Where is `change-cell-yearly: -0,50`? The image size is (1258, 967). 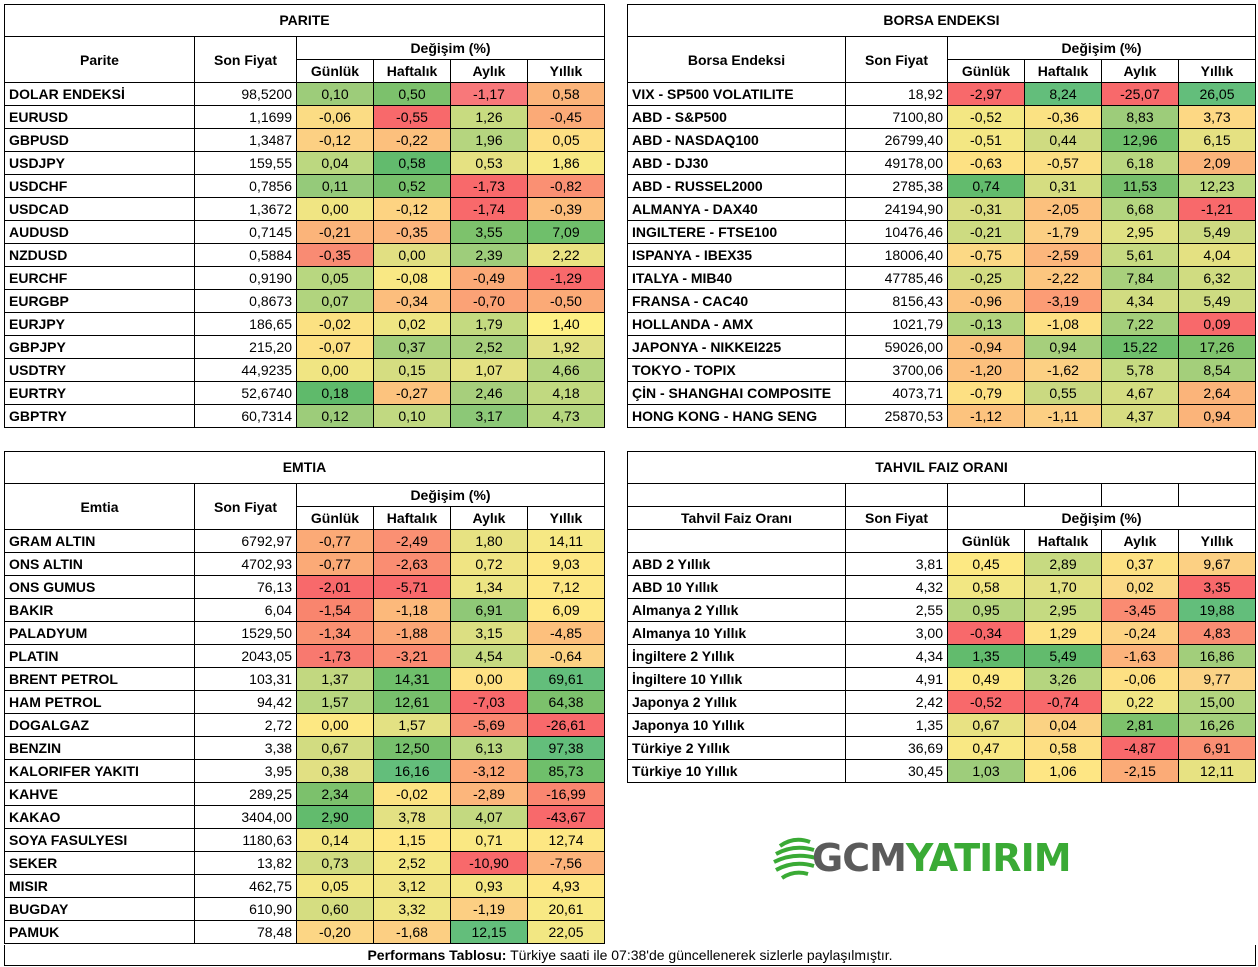
change-cell-yearly: -0,50 is located at coordinates (566, 301).